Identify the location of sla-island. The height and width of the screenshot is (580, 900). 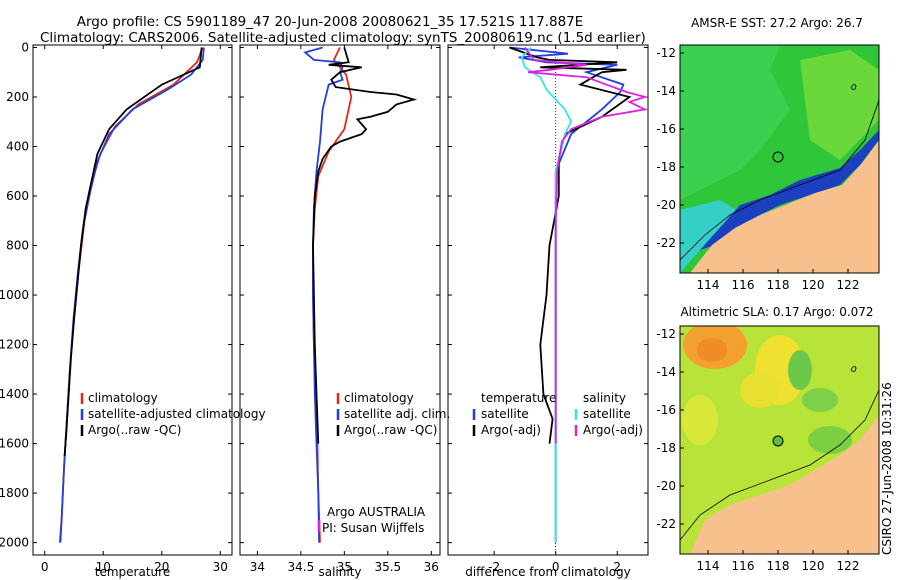
(853, 369).